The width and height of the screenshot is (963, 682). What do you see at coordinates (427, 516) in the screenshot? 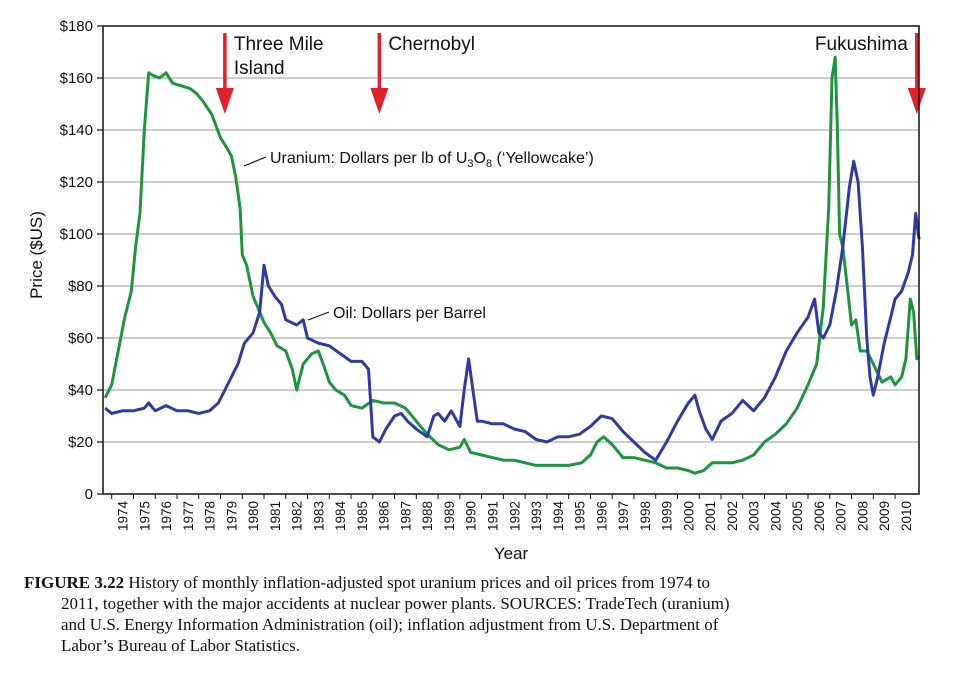
I see `x-tick-label-14: 1988` at bounding box center [427, 516].